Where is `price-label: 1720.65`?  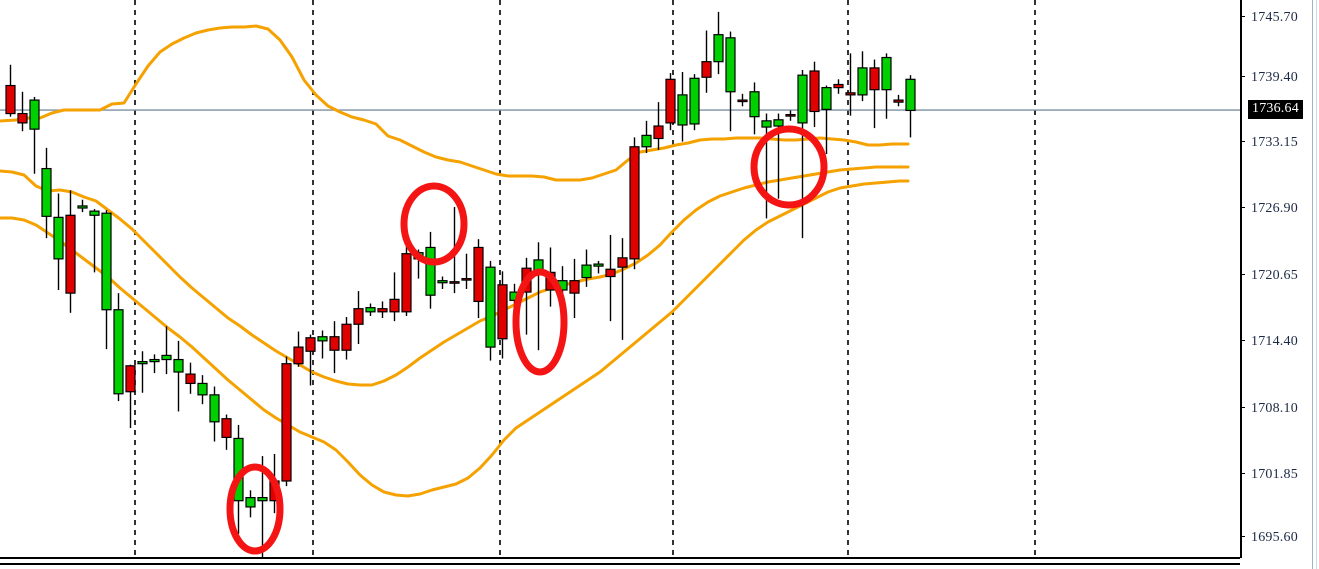 price-label: 1720.65 is located at coordinates (1274, 275).